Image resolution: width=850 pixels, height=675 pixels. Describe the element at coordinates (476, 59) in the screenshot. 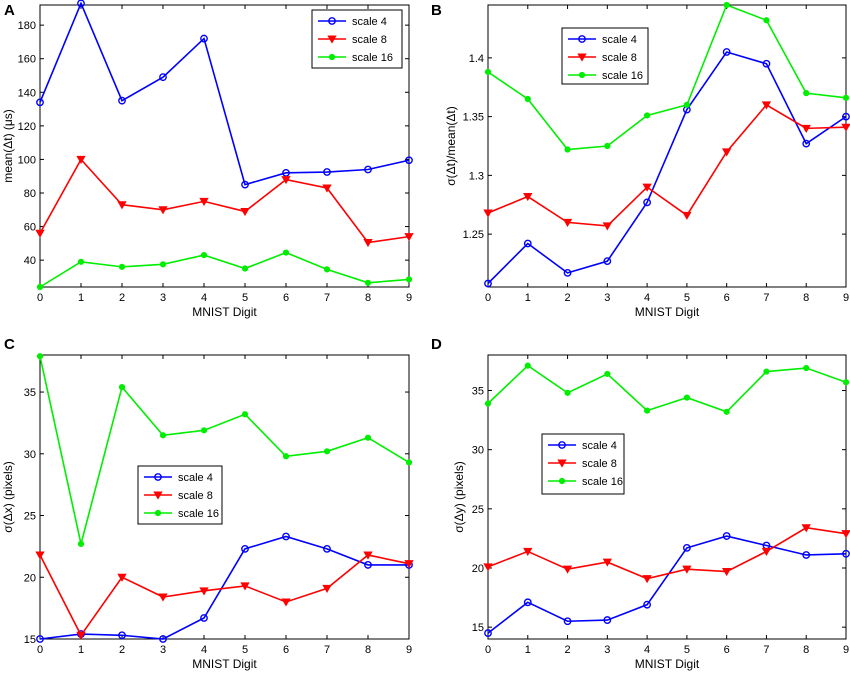

I see `y-tick-label: 1.4` at that location.